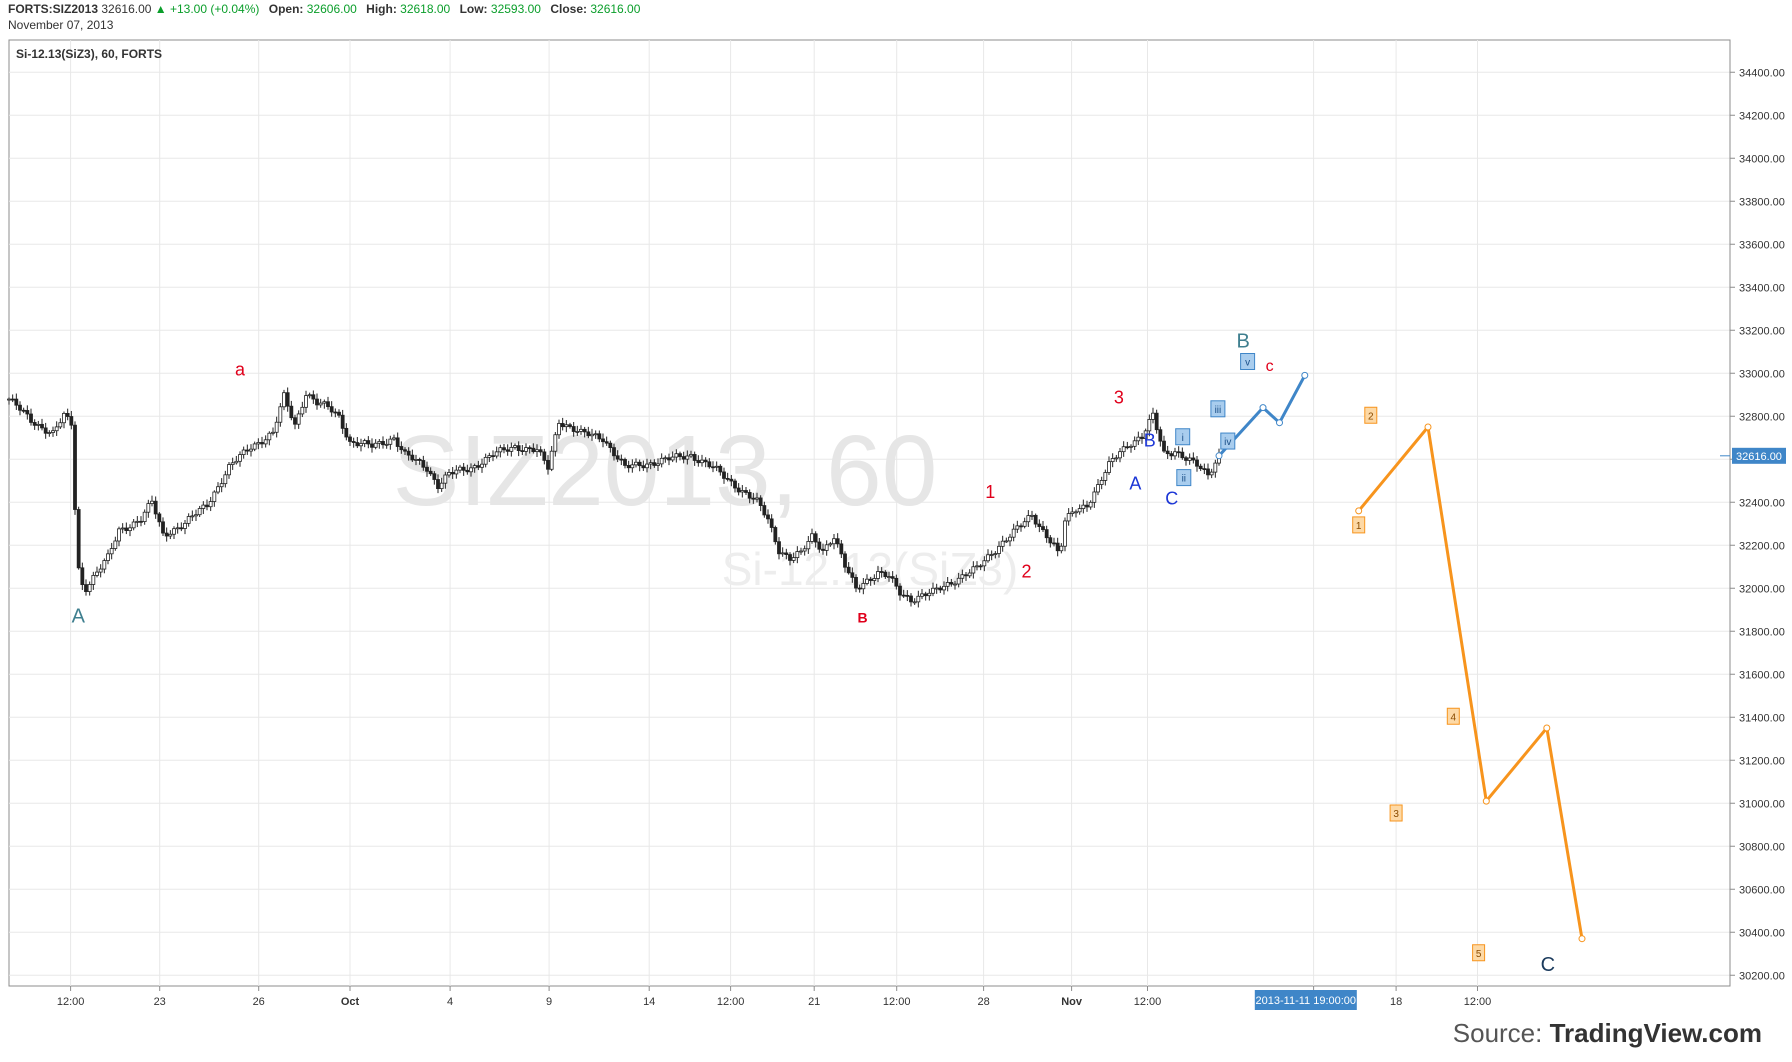  What do you see at coordinates (1762, 116) in the screenshot?
I see `y-tick-label: 34200.00` at bounding box center [1762, 116].